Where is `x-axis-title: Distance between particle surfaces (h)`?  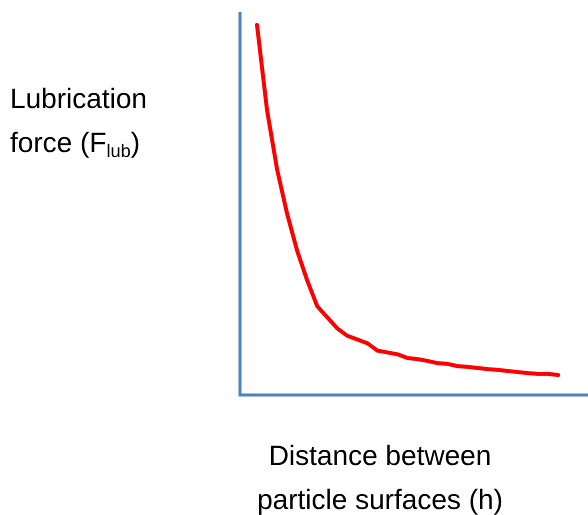 x-axis-title: Distance between particle surfaces (h) is located at coordinates (380, 477).